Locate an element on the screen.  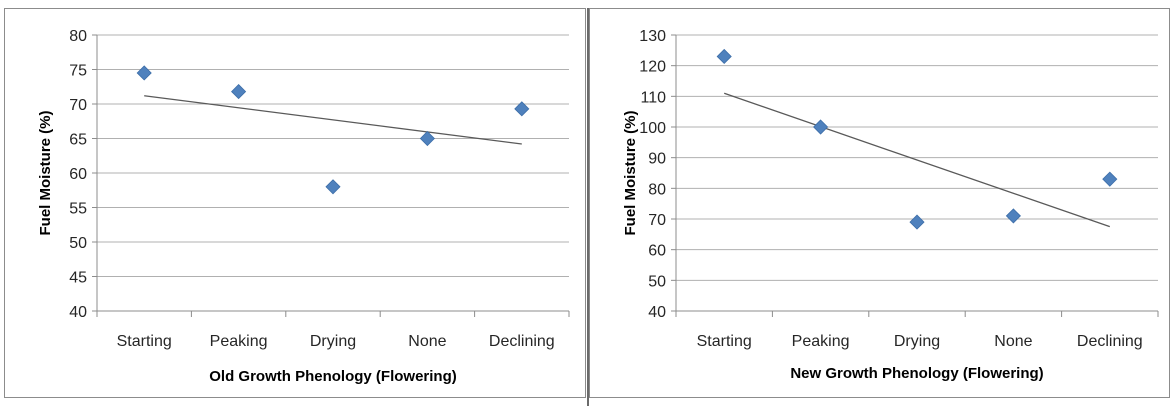
x-axis-title: Old Growth Phenology (Flowering) is located at coordinates (333, 376).